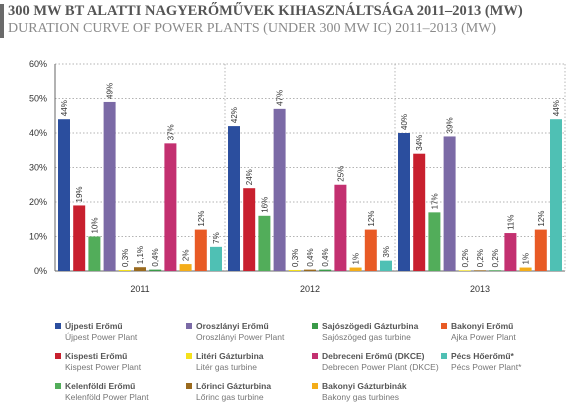  I want to click on bar-data-label: 19%, so click(79, 194).